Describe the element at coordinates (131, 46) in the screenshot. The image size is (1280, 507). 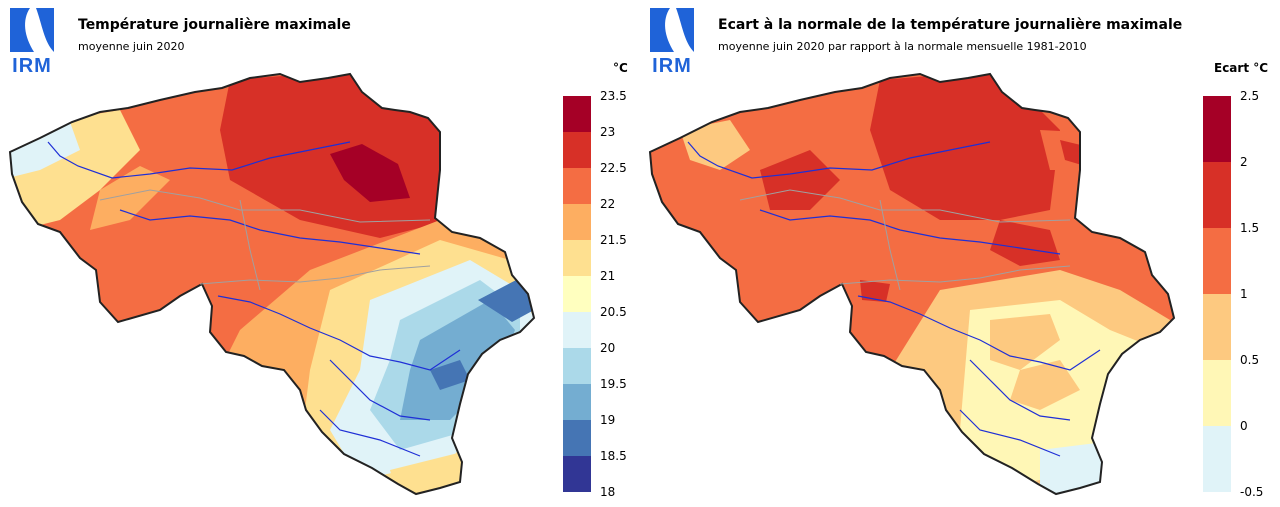
I see `map-subtitle: moyenne juin 2020` at that location.